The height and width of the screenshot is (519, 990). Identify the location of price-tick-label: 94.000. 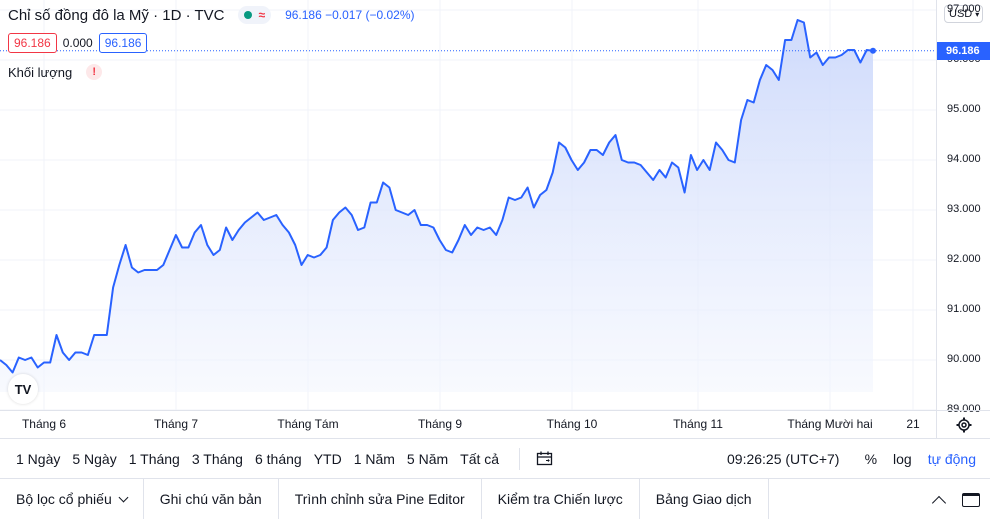
(964, 159).